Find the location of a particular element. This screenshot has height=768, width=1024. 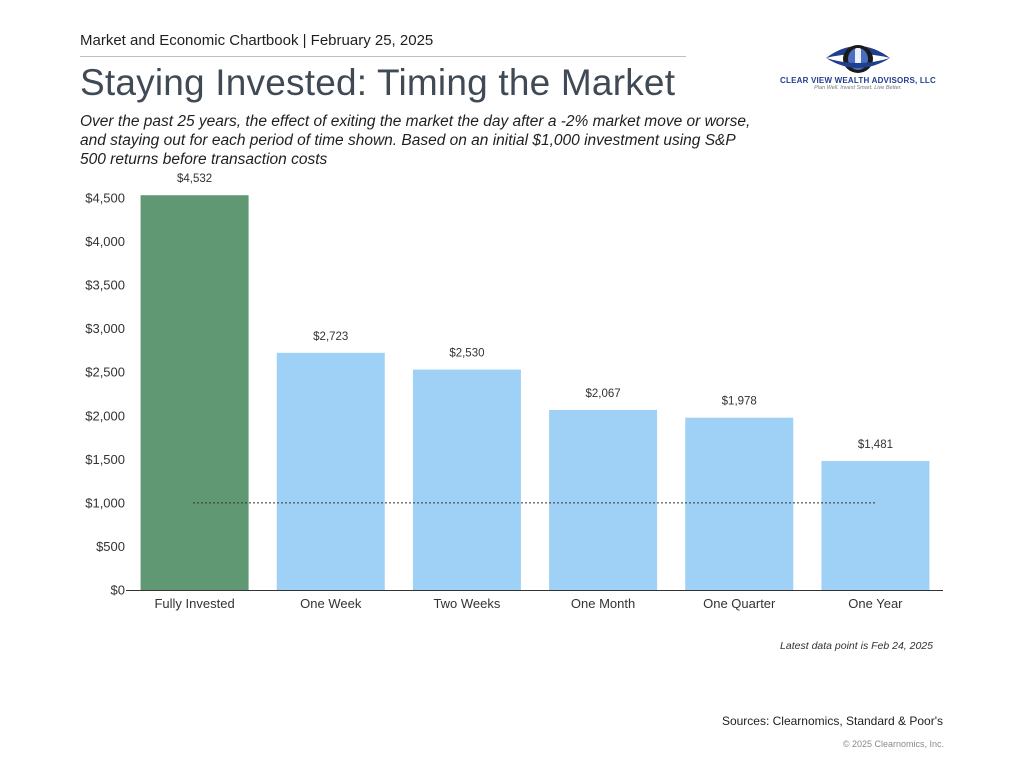

y-tick-label: $4,500 is located at coordinates (105, 198).